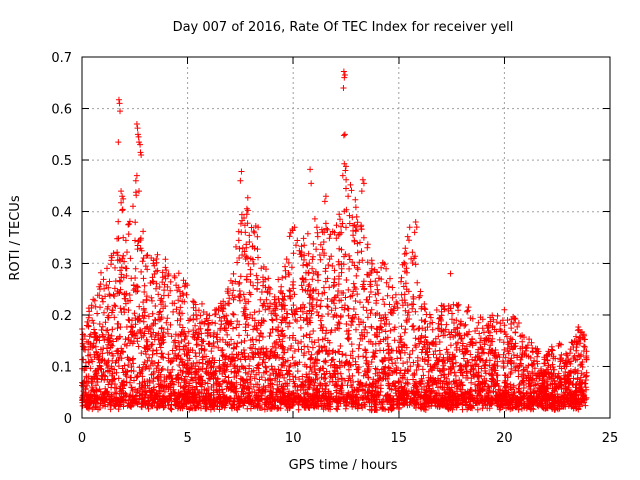  What do you see at coordinates (504, 438) in the screenshot?
I see `x-tick-label: 20` at bounding box center [504, 438].